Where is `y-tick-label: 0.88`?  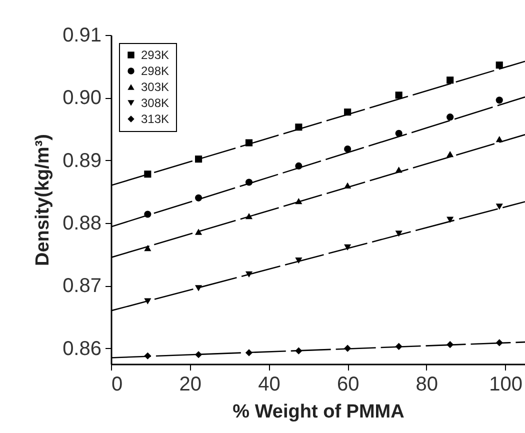 y-tick-label: 0.88 is located at coordinates (82, 223).